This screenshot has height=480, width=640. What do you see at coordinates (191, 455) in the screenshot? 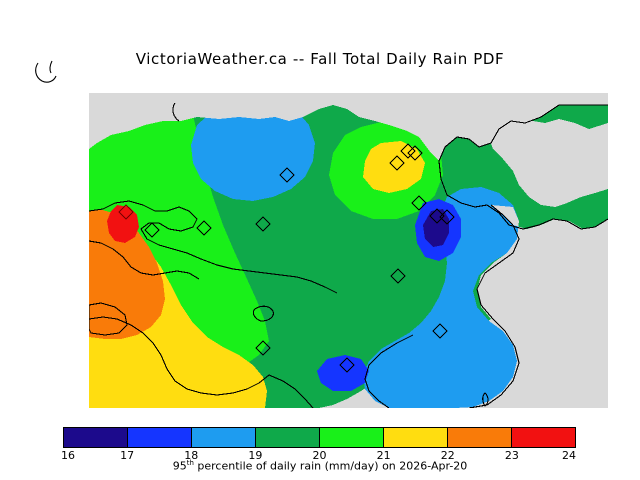
I see `colorbar-tick-18: 18` at bounding box center [191, 455].